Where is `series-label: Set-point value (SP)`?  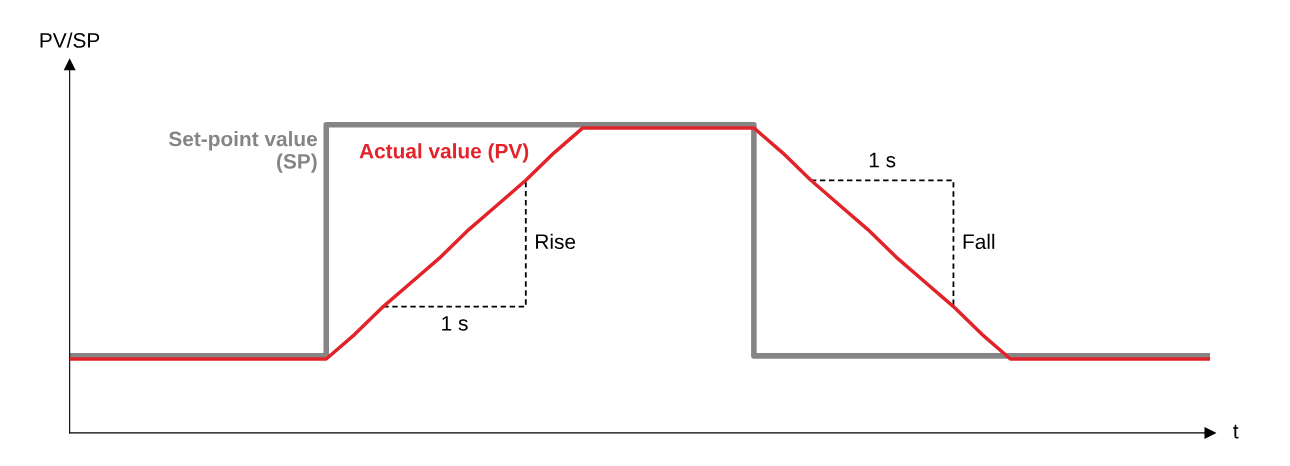
series-label: Set-point value (SP) is located at coordinates (242, 152).